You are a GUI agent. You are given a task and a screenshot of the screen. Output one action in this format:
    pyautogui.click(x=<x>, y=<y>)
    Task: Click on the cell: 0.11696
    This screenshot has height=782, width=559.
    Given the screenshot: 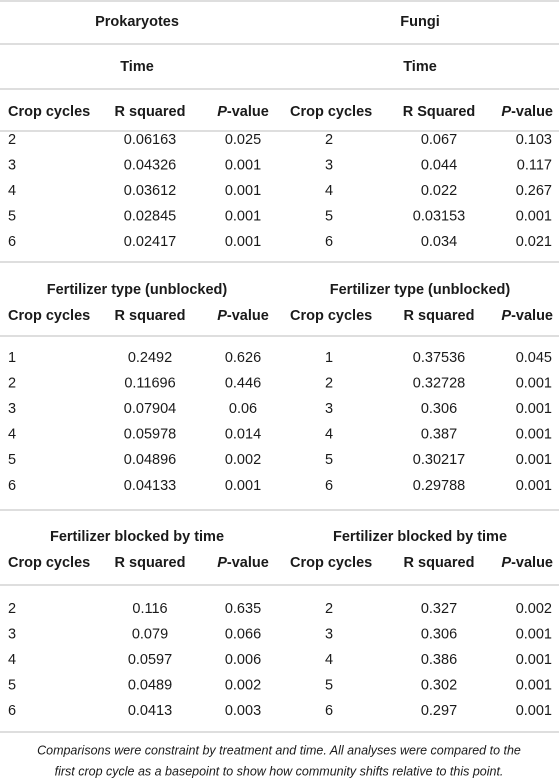 What is the action you would take?
    pyautogui.click(x=149, y=383)
    